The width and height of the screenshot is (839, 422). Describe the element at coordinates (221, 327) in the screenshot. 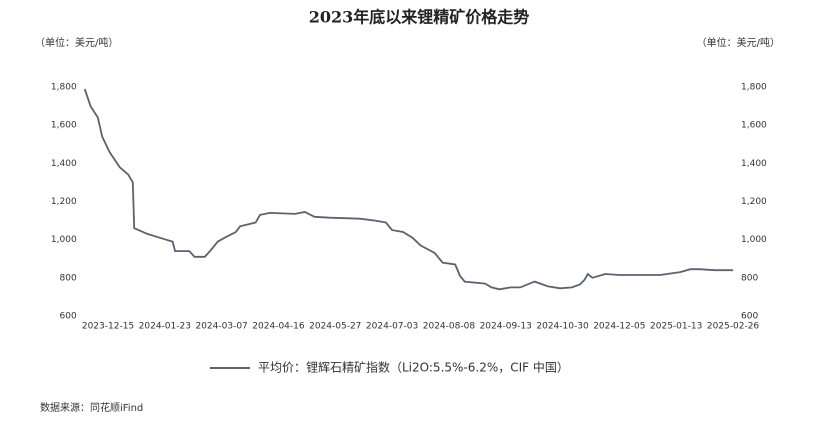

I see `x-tick-label: 2024-03-07` at that location.